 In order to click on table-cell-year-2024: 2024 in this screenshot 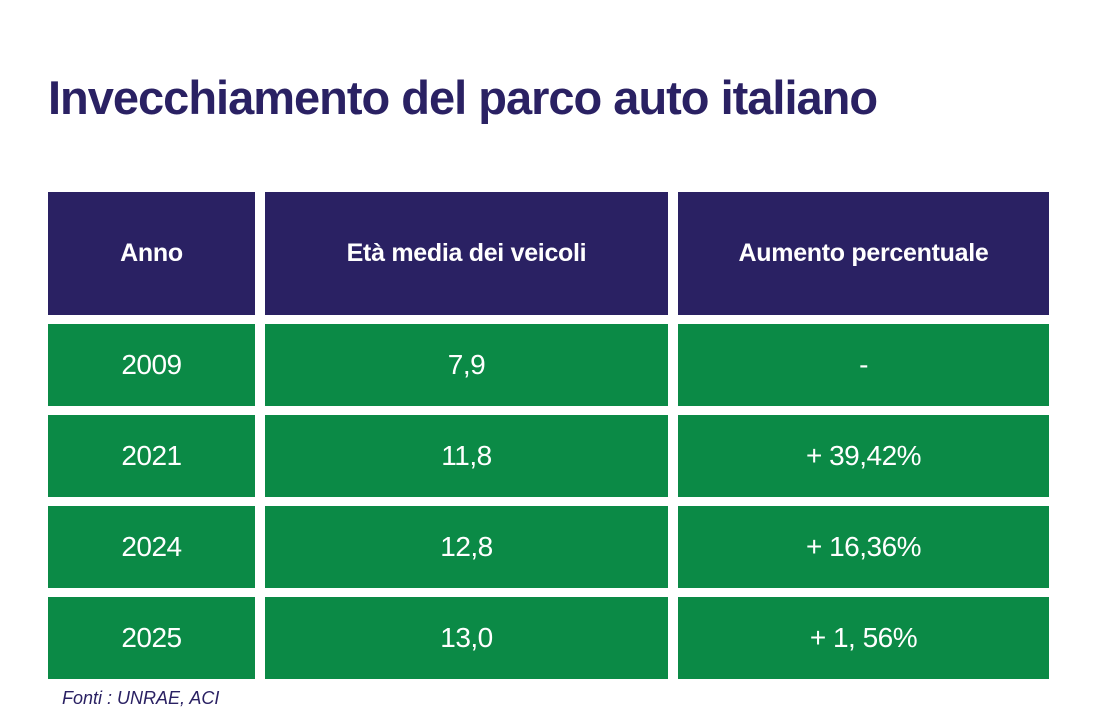, I will do `click(151, 547)`.